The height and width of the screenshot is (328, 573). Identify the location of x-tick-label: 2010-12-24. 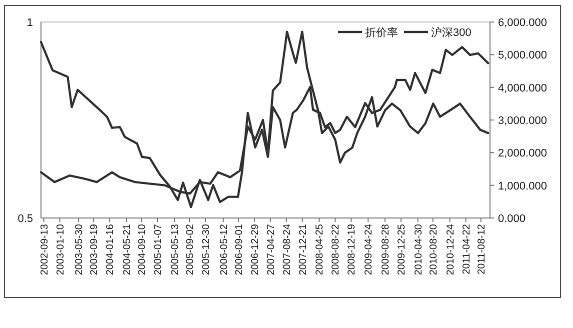
(450, 250).